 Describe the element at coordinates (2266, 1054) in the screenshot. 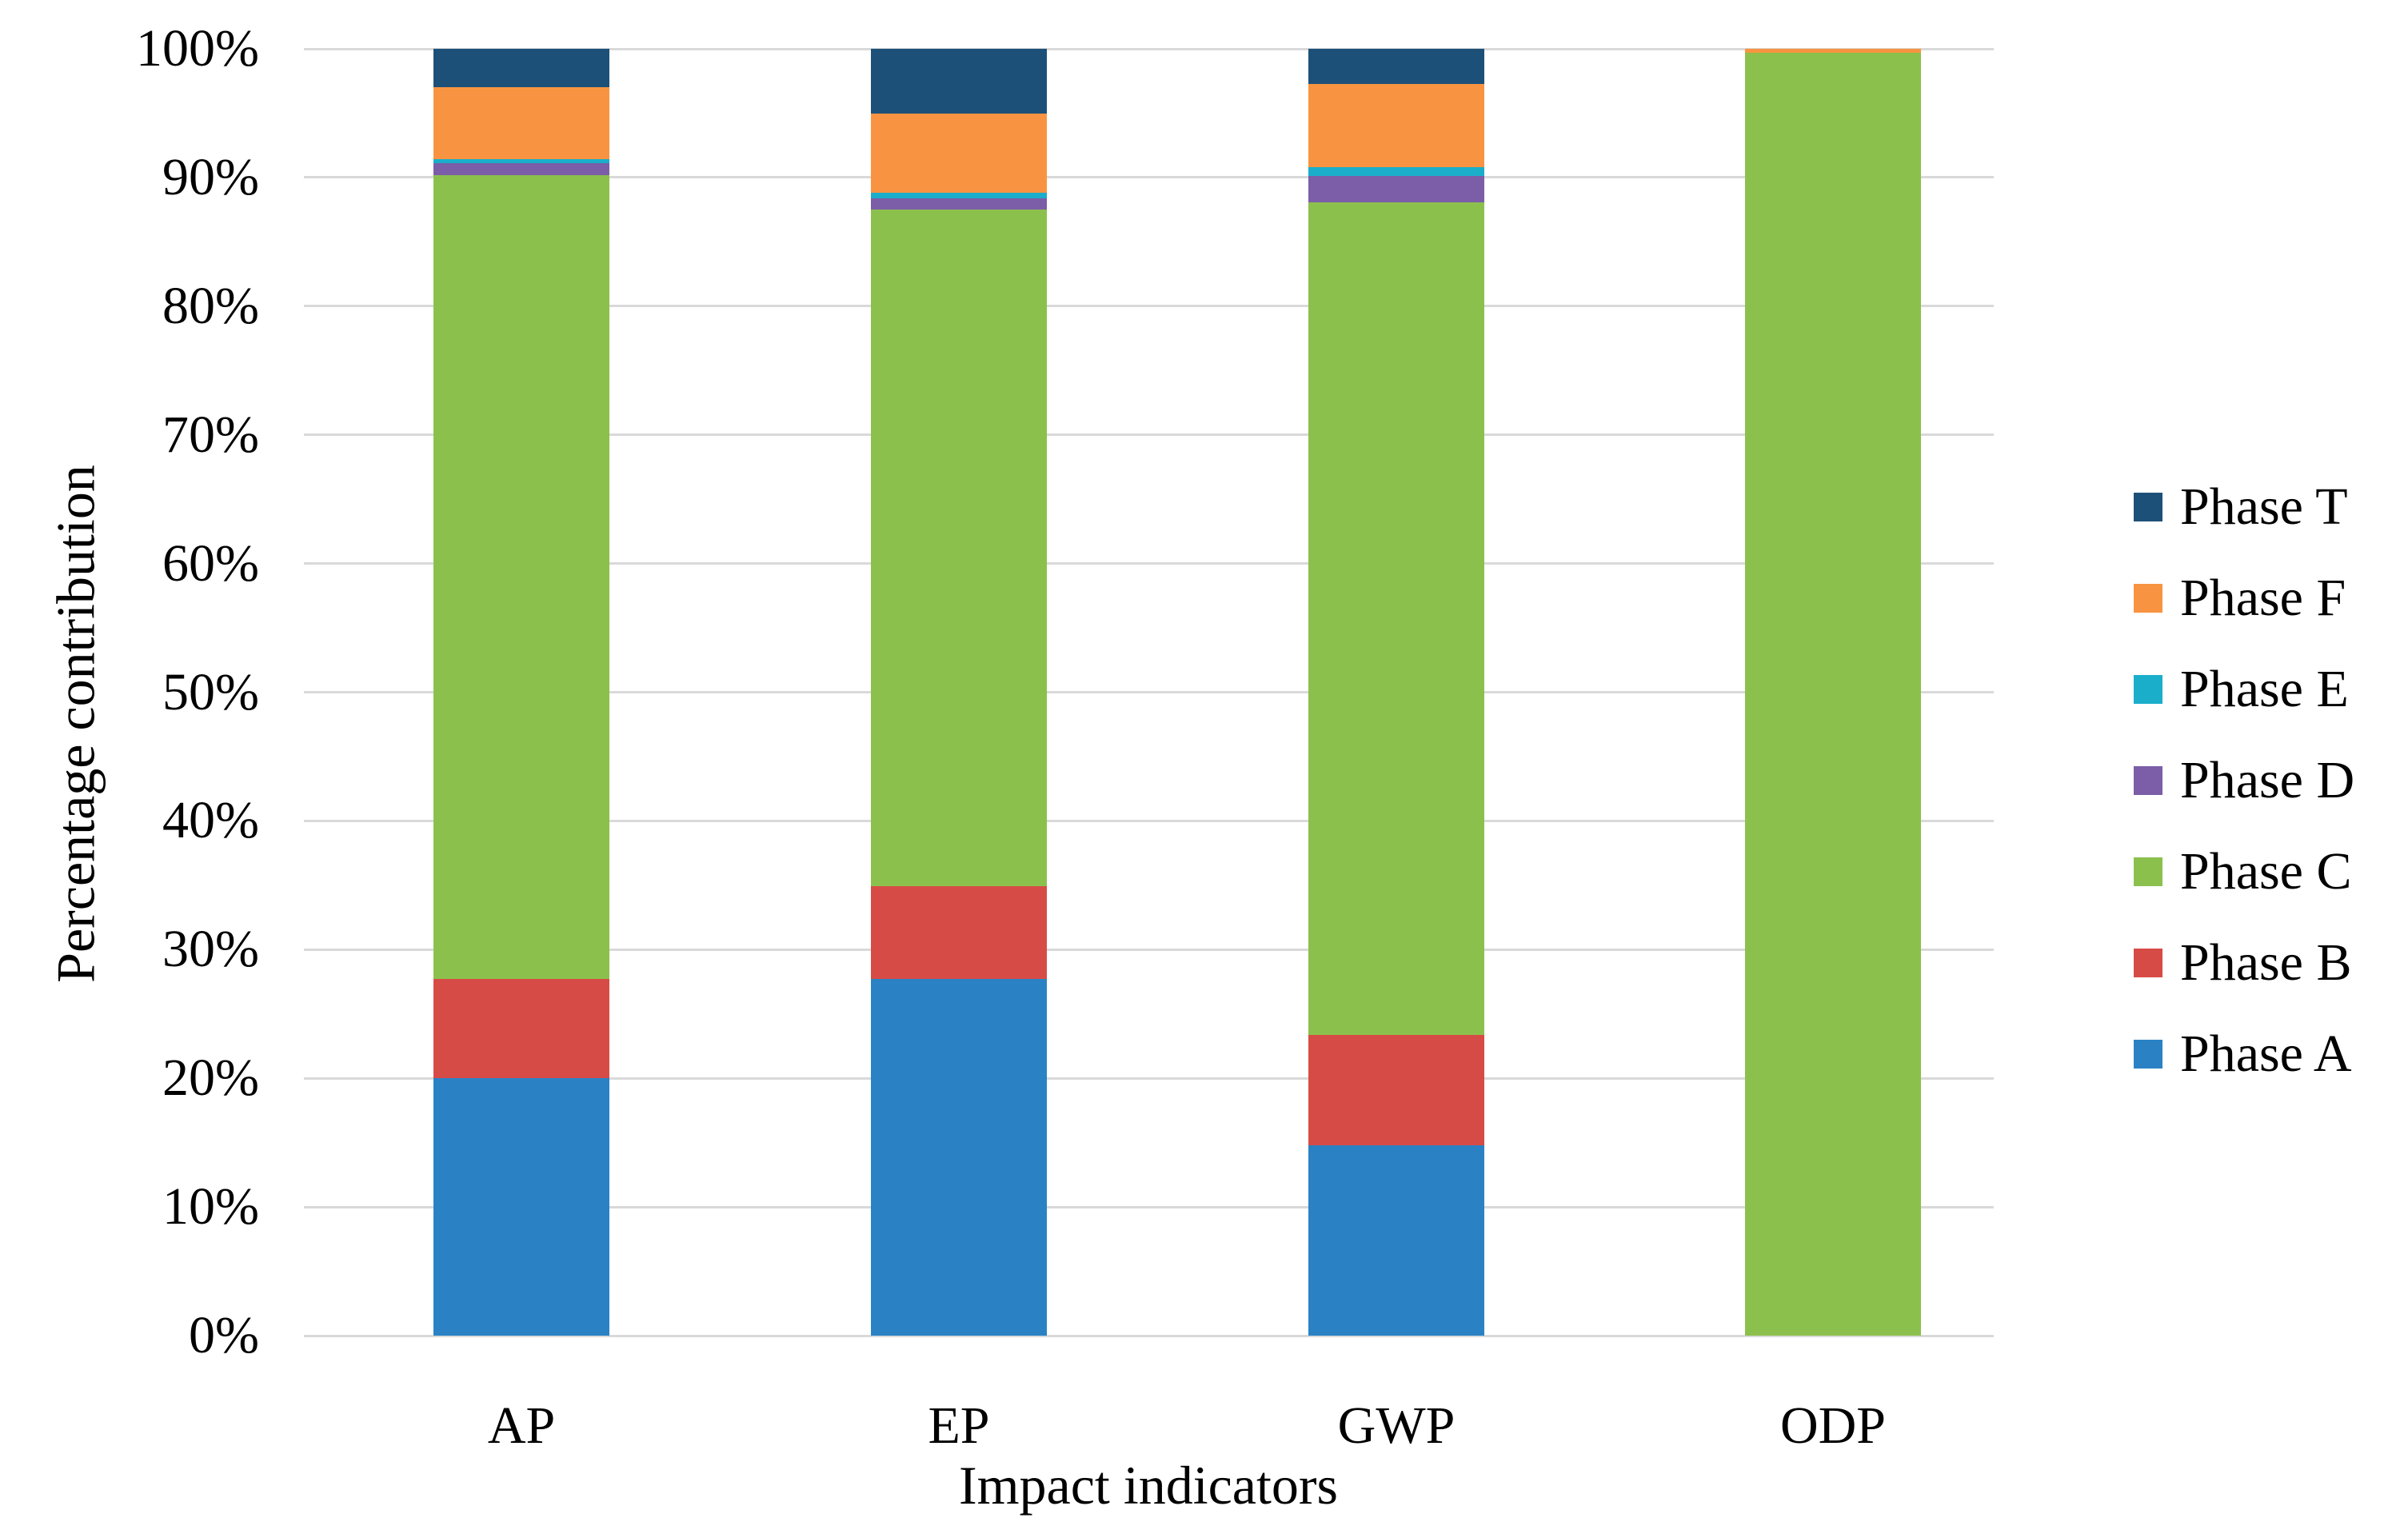

I see `legend-label: Phase A` at that location.